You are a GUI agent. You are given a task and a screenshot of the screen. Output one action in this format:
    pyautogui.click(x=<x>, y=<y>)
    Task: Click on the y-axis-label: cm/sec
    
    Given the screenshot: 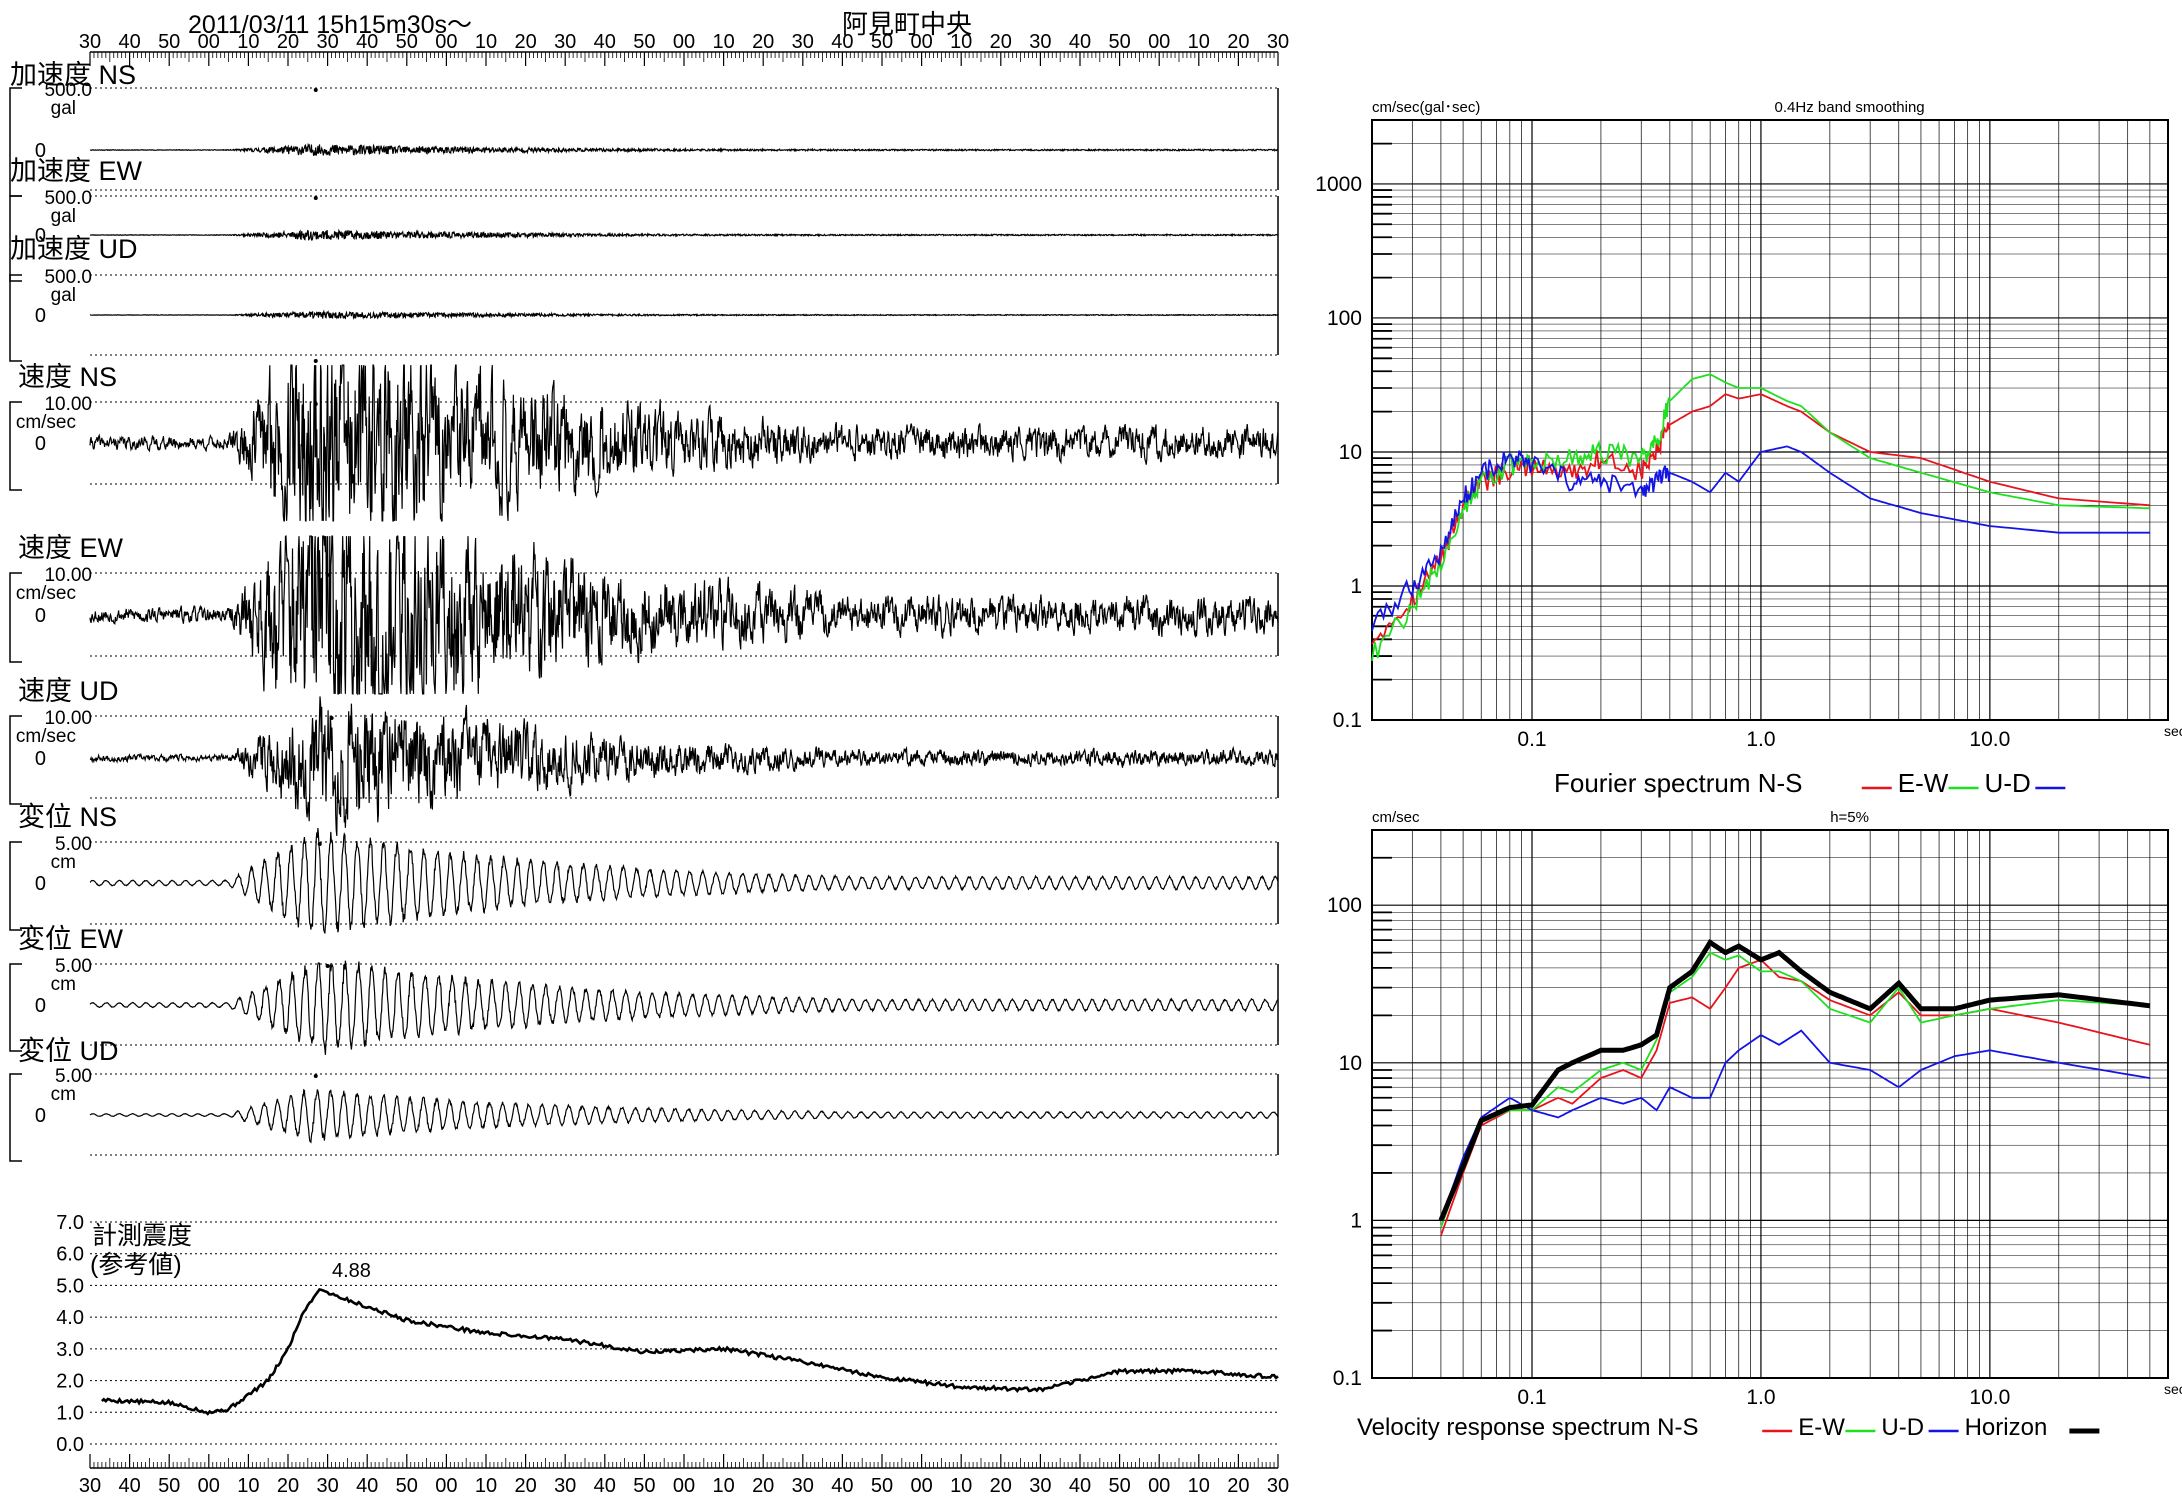 What is the action you would take?
    pyautogui.click(x=1396, y=817)
    